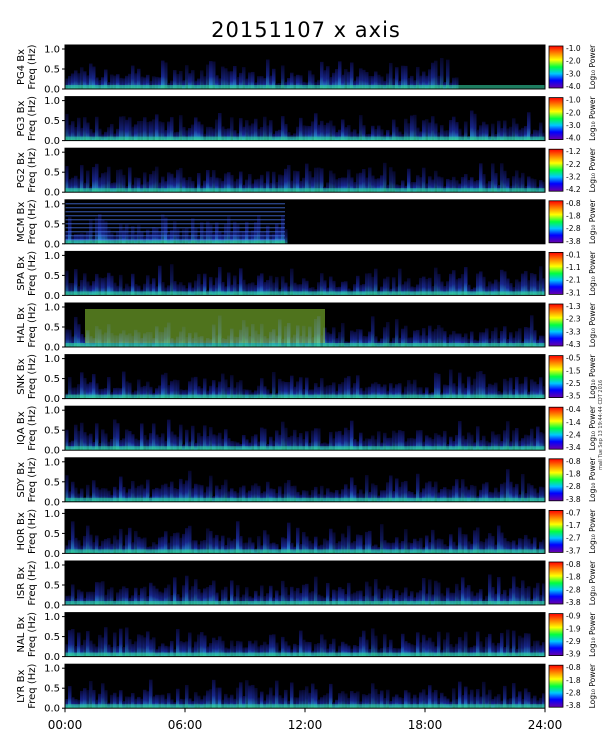  Describe the element at coordinates (21, 531) in the screenshot. I see `panel-ylabel: HOR Bx` at that location.